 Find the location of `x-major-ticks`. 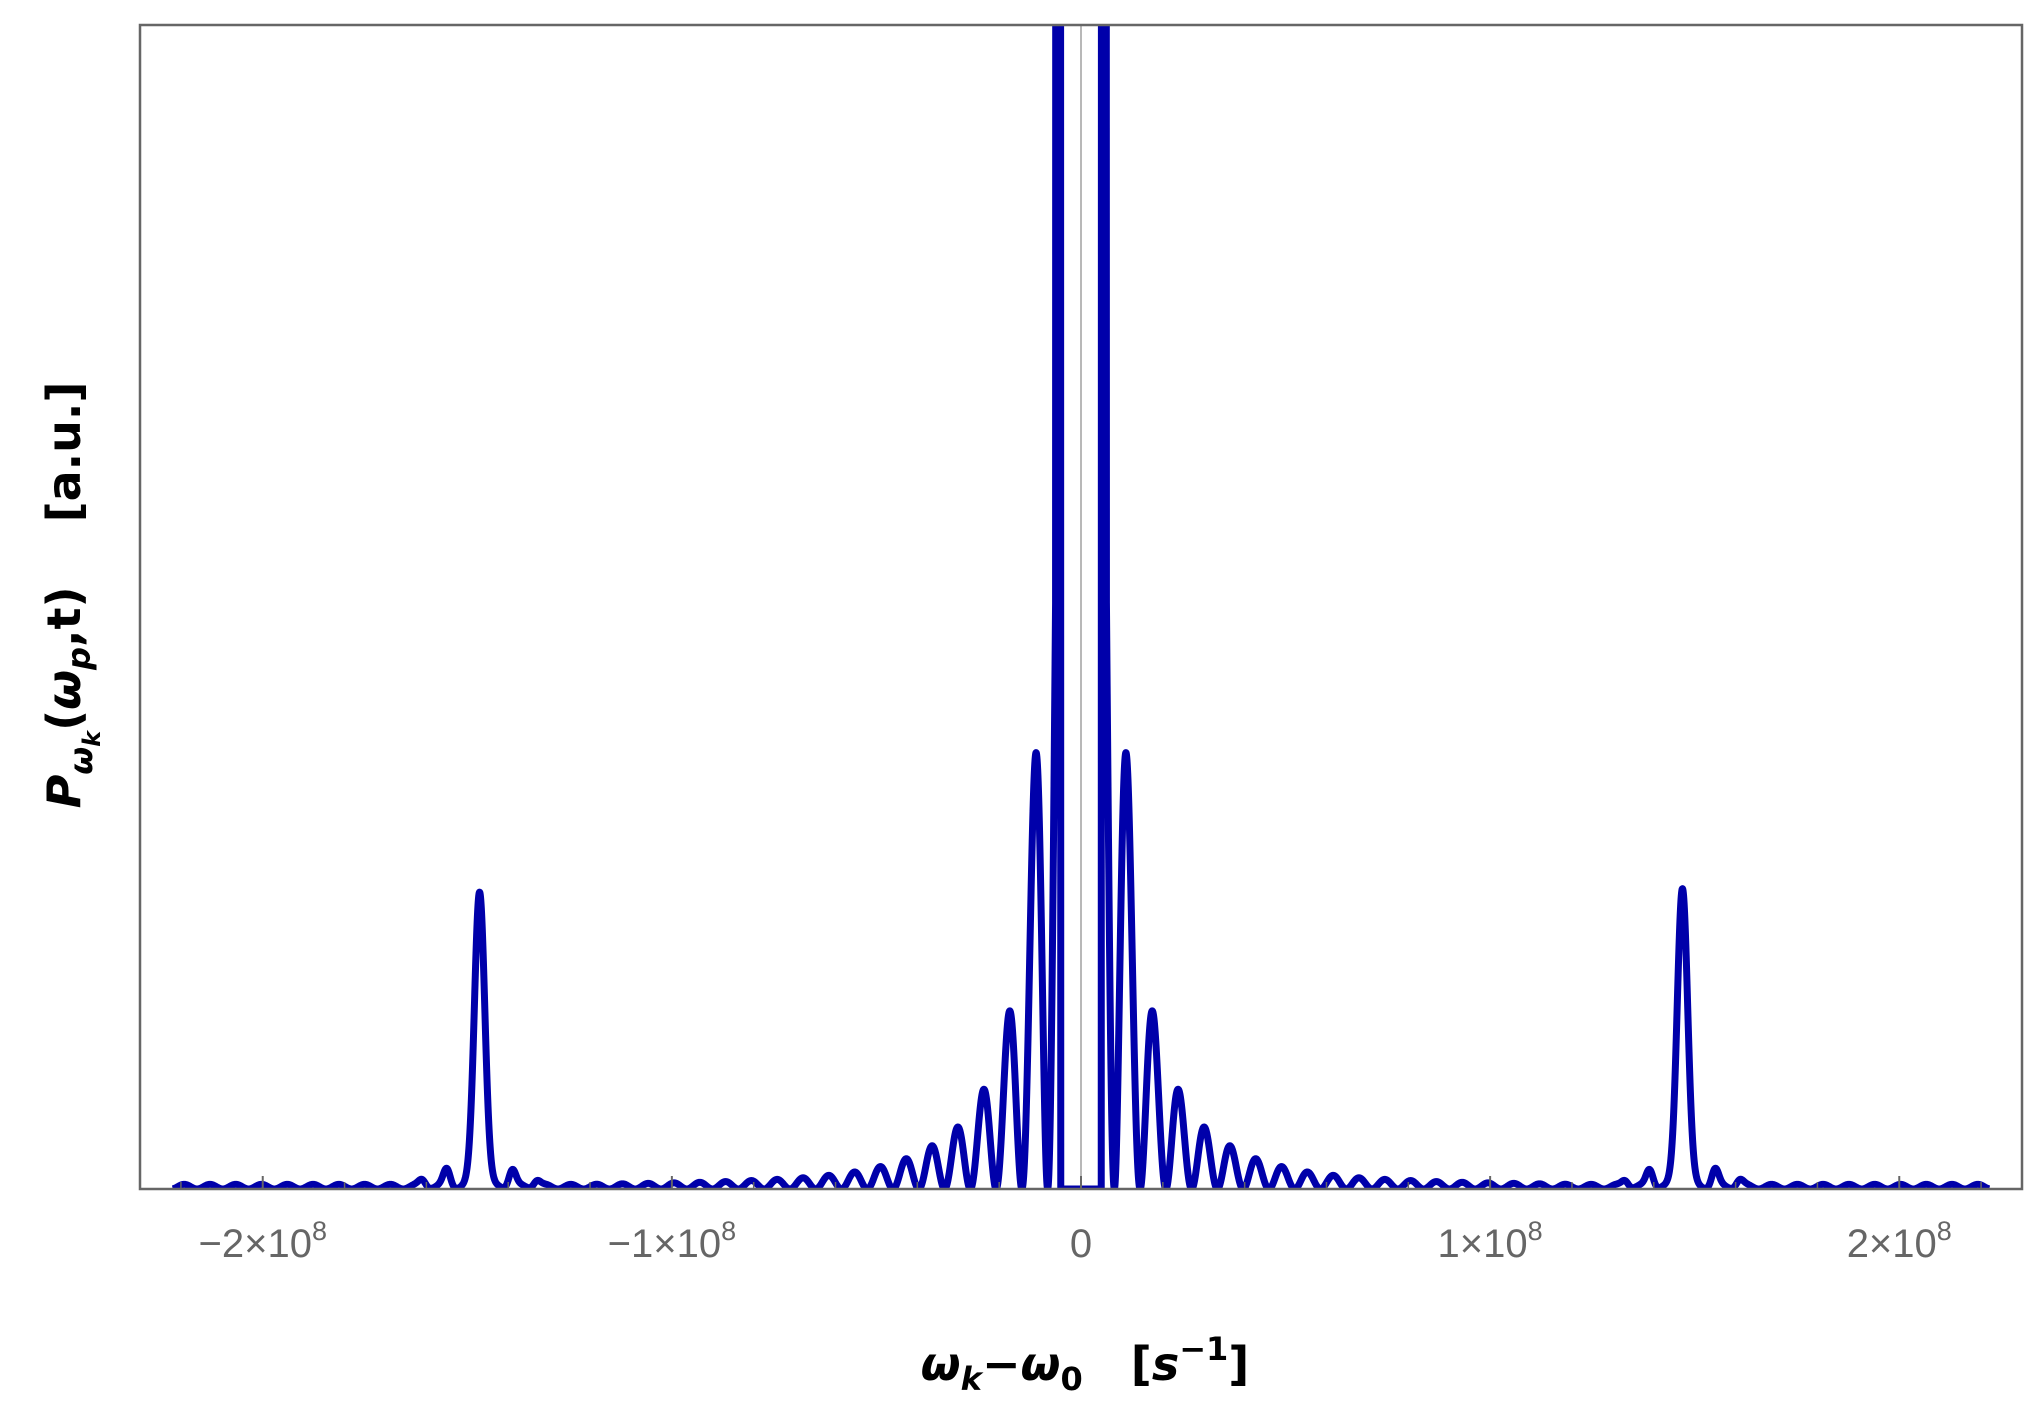

x-major-ticks is located at coordinates (1081, 1182).